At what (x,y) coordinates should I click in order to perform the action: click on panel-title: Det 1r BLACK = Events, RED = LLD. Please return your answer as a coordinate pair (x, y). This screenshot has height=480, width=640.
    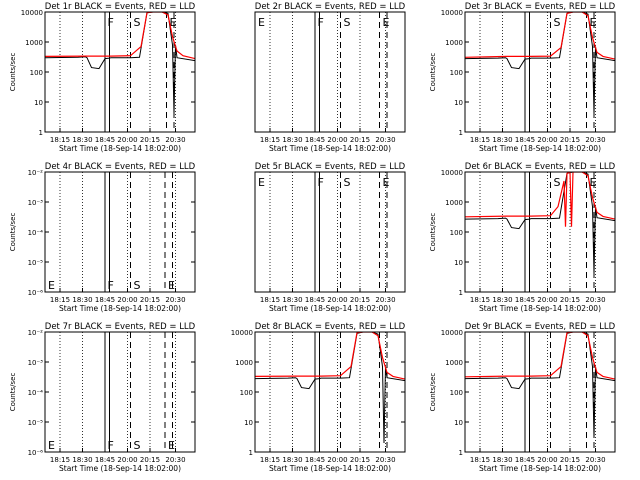
    Looking at the image, I should click on (120, 7).